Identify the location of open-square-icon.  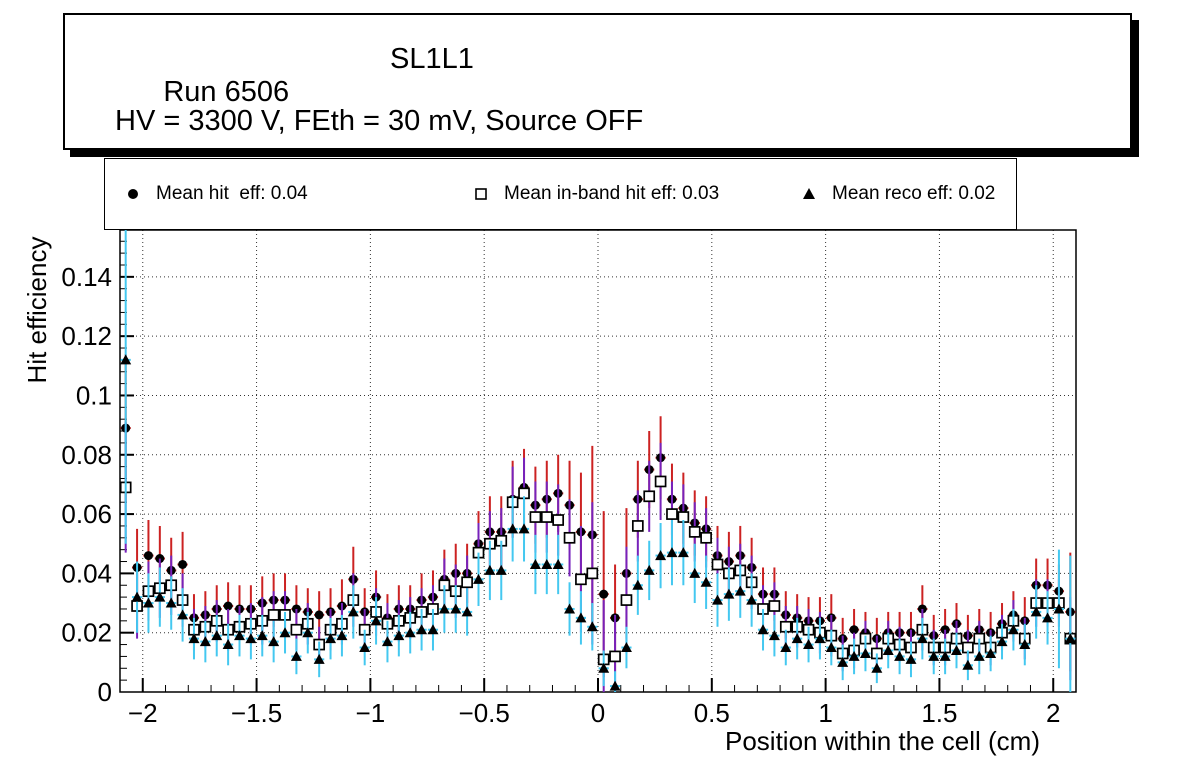
(481, 194).